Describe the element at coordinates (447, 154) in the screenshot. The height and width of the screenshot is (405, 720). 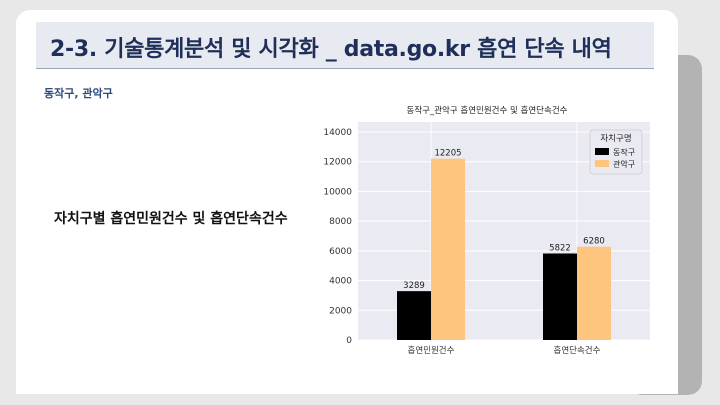
I see `bar-value-label: 12205` at that location.